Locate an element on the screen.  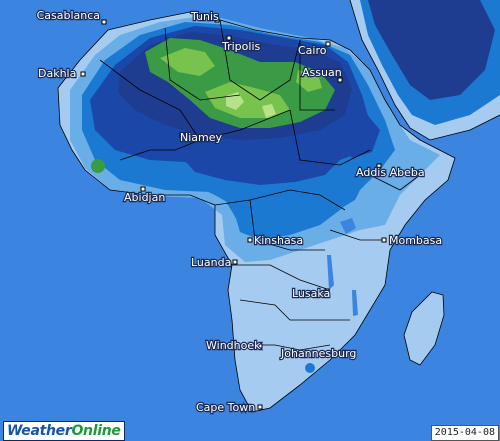
city-label: Assuan is located at coordinates (322, 72).